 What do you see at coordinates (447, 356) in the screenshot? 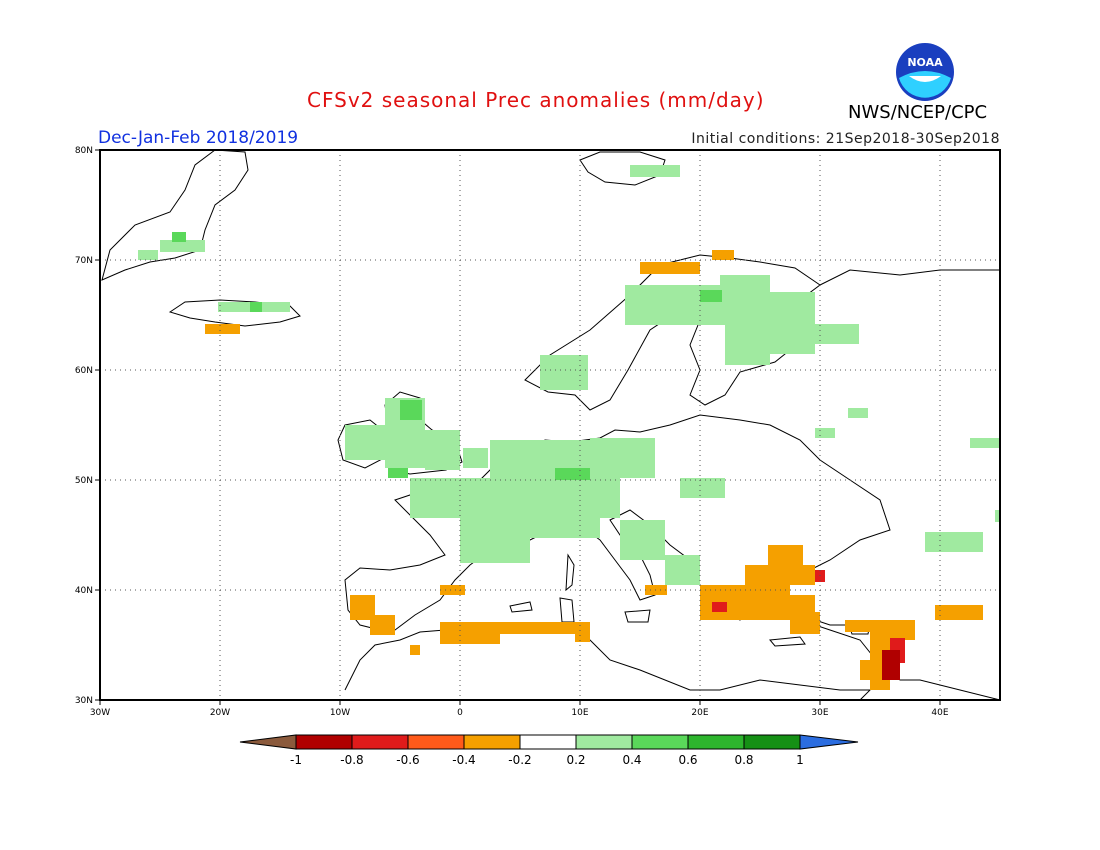
I see `wet-anomaly-moderate` at bounding box center [447, 356].